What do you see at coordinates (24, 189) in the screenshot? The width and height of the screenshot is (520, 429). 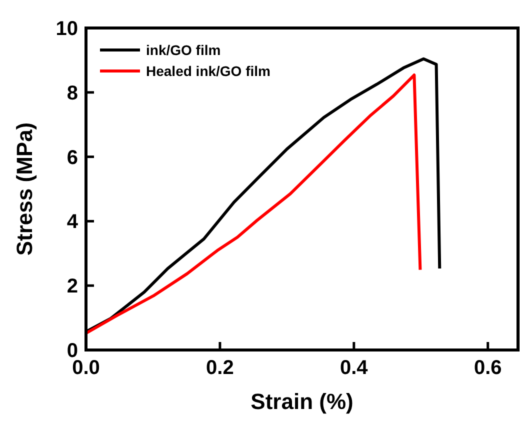 I see `y-axis-title: Stress (MPa)` at bounding box center [24, 189].